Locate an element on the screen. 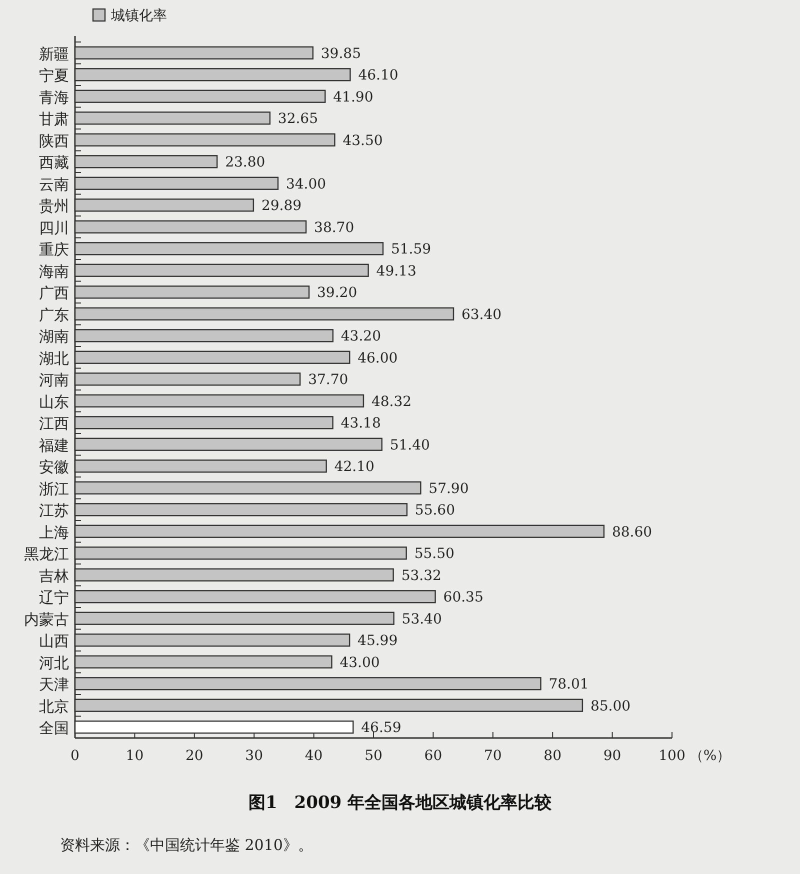  y-tick-label: 吉林 is located at coordinates (54, 575).